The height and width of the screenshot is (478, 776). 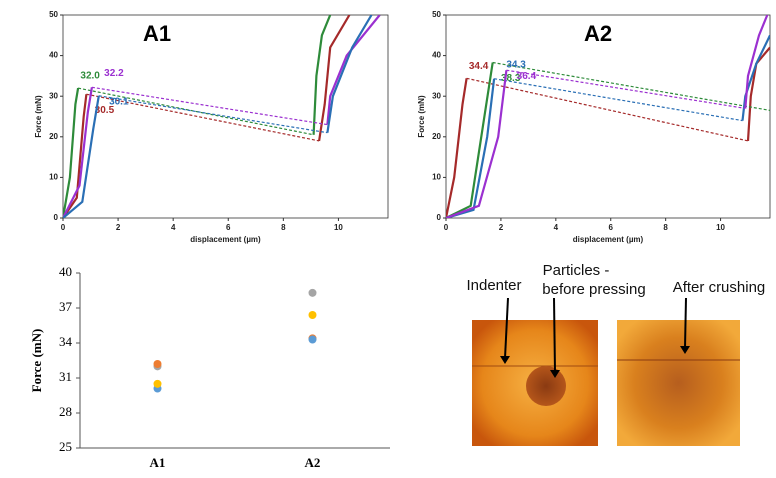 I want to click on particle, so click(x=546, y=386).